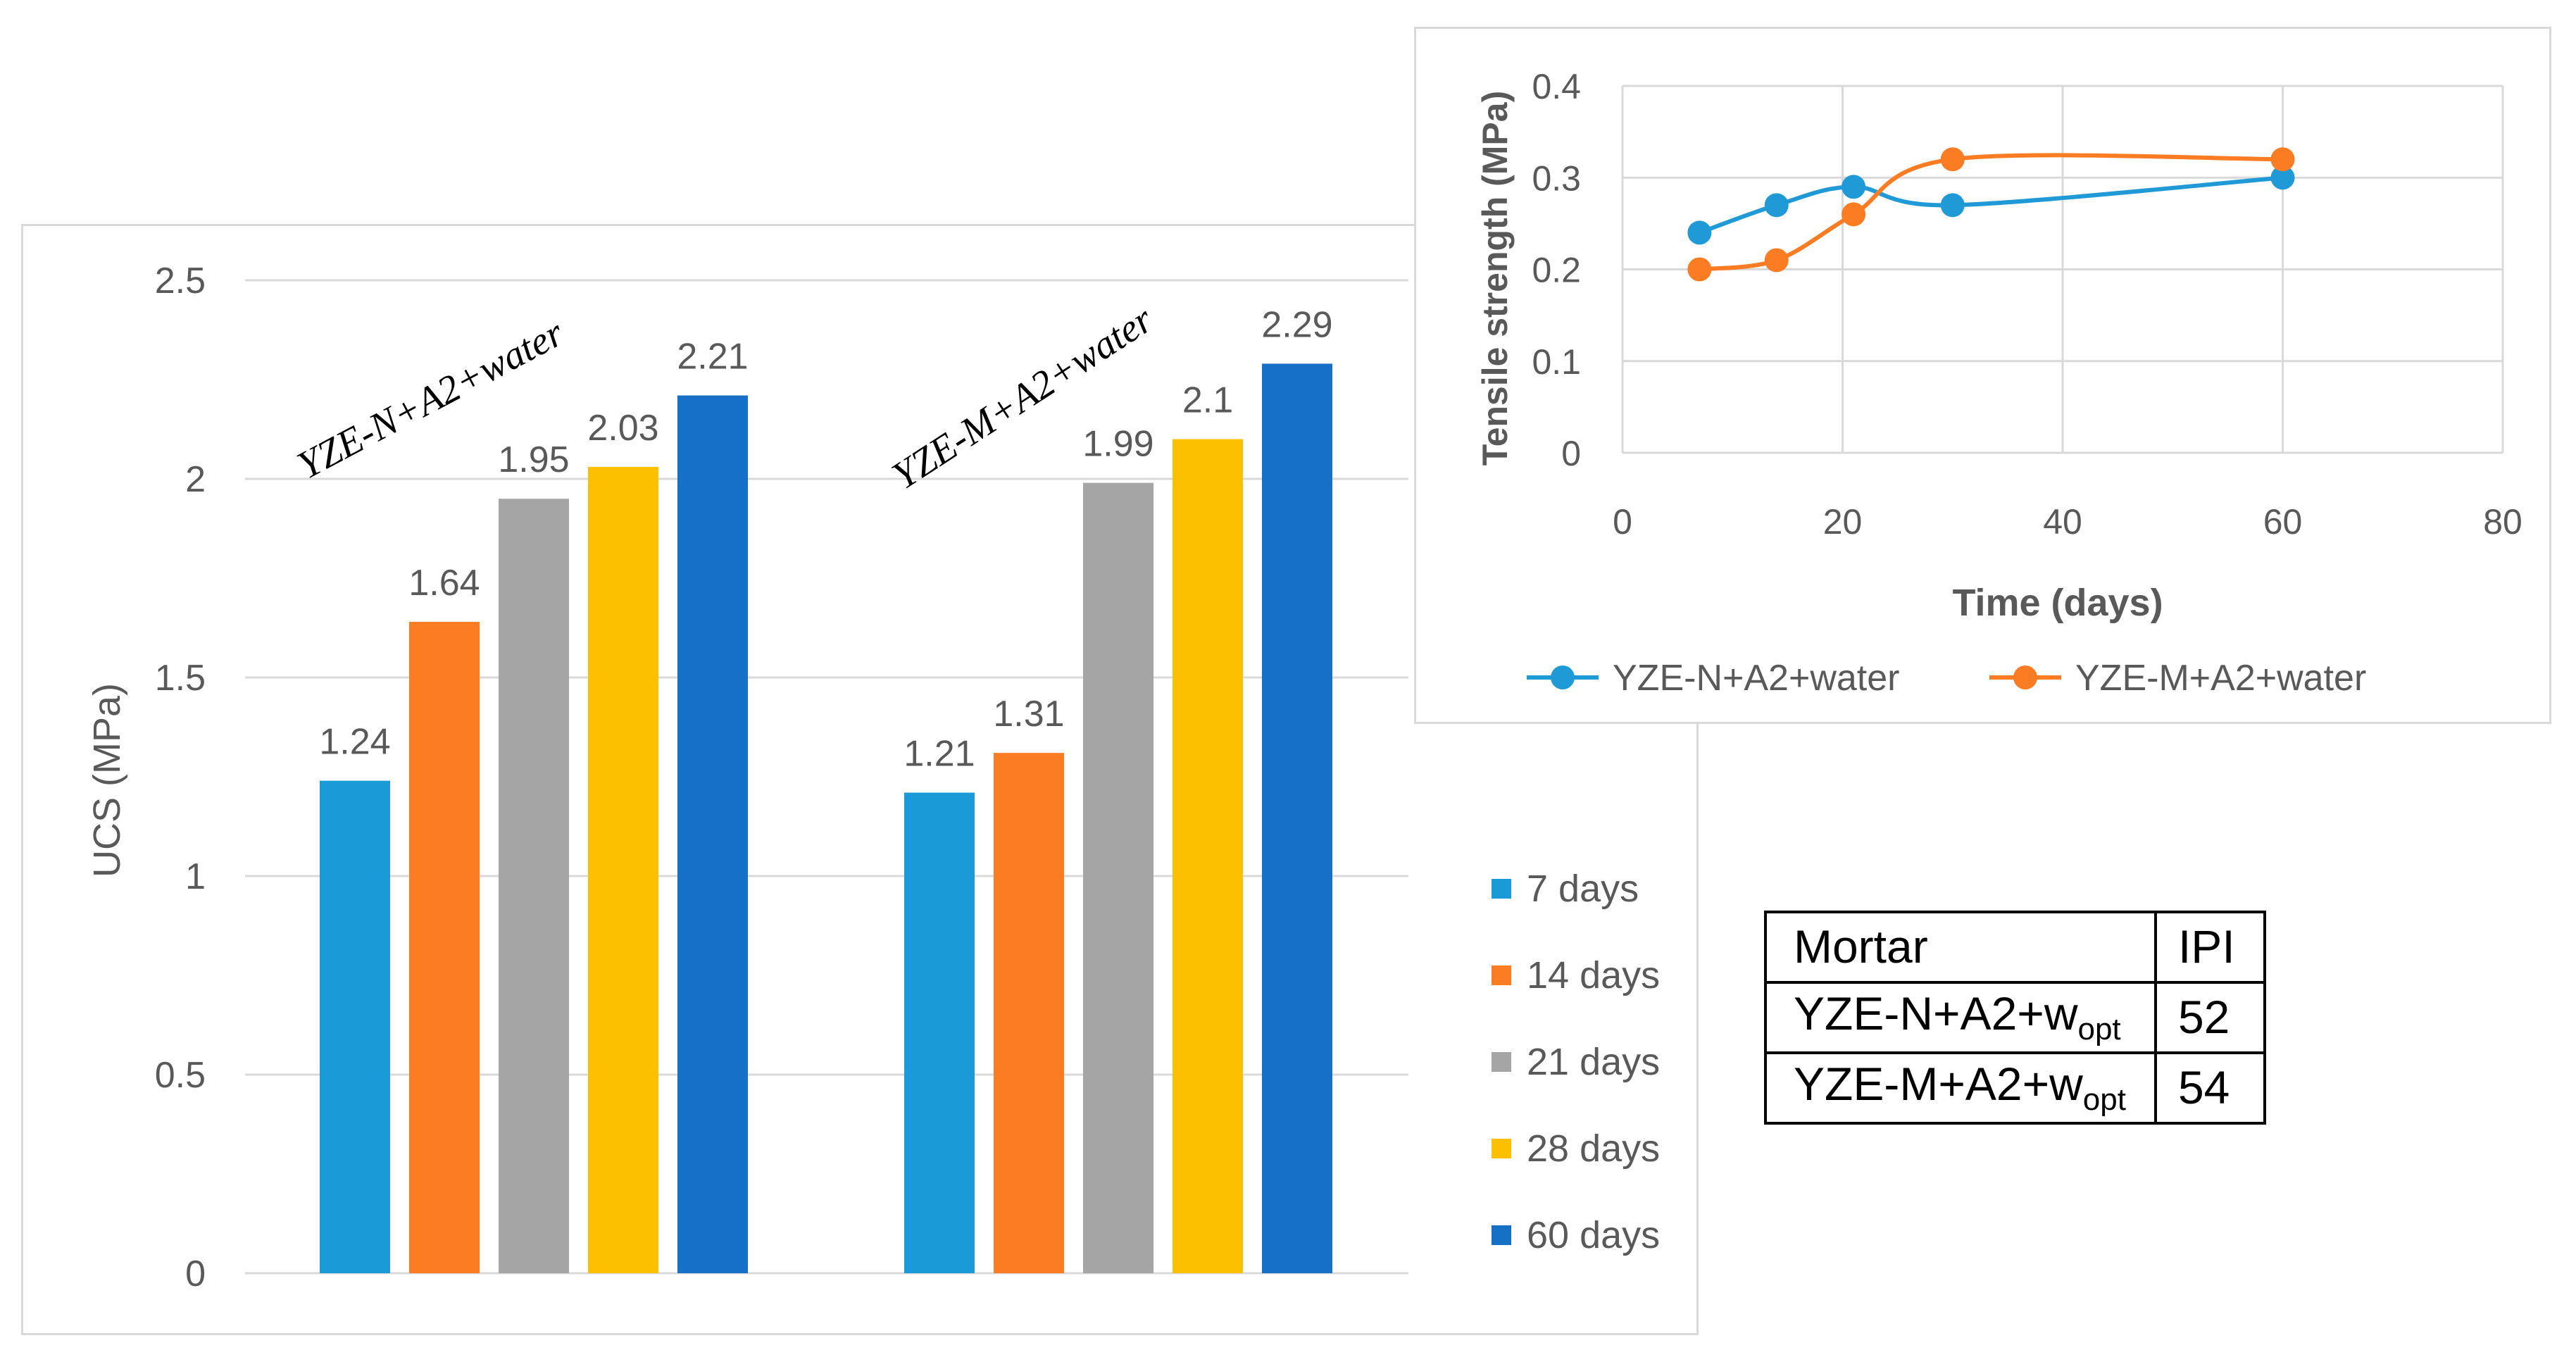  I want to click on table-cell-ipi: 54, so click(2209, 1088).